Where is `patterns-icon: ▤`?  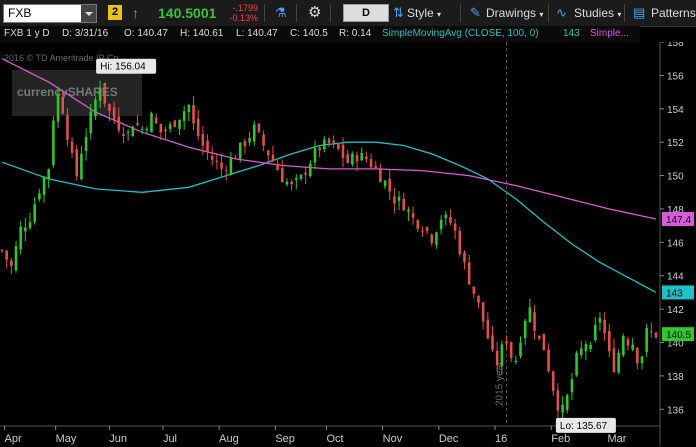 patterns-icon: ▤ is located at coordinates (639, 12).